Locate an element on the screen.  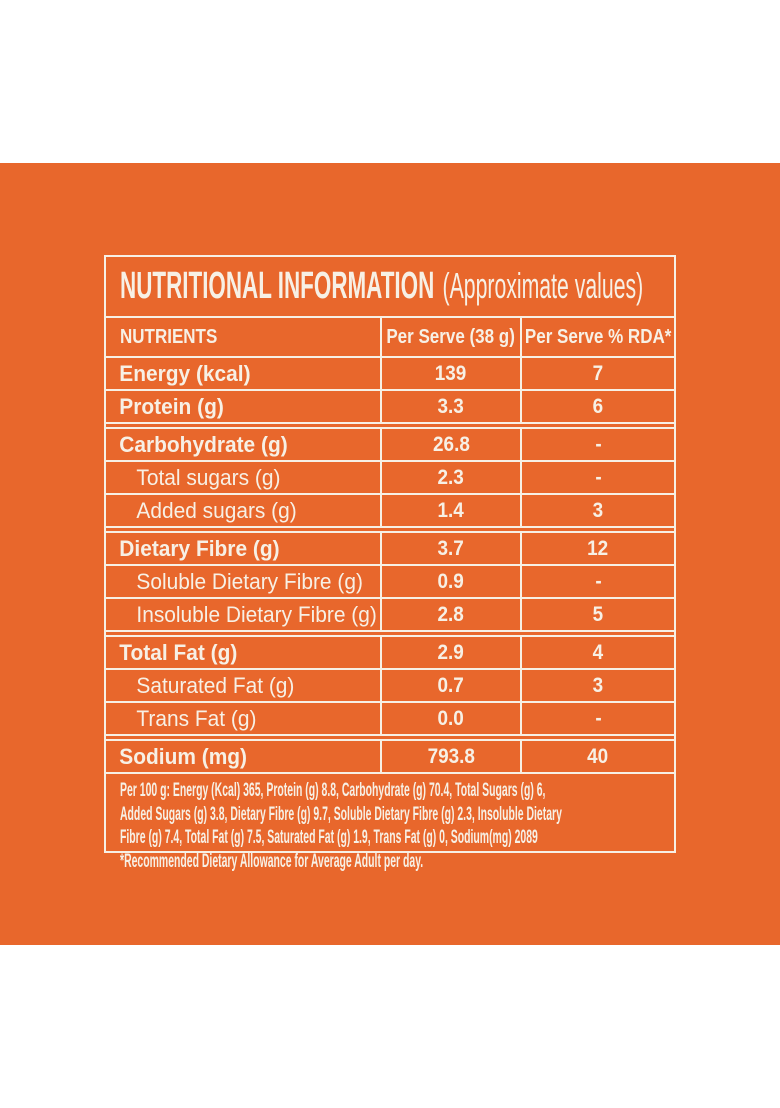
per-serve-cell: 3.3 is located at coordinates (450, 406).